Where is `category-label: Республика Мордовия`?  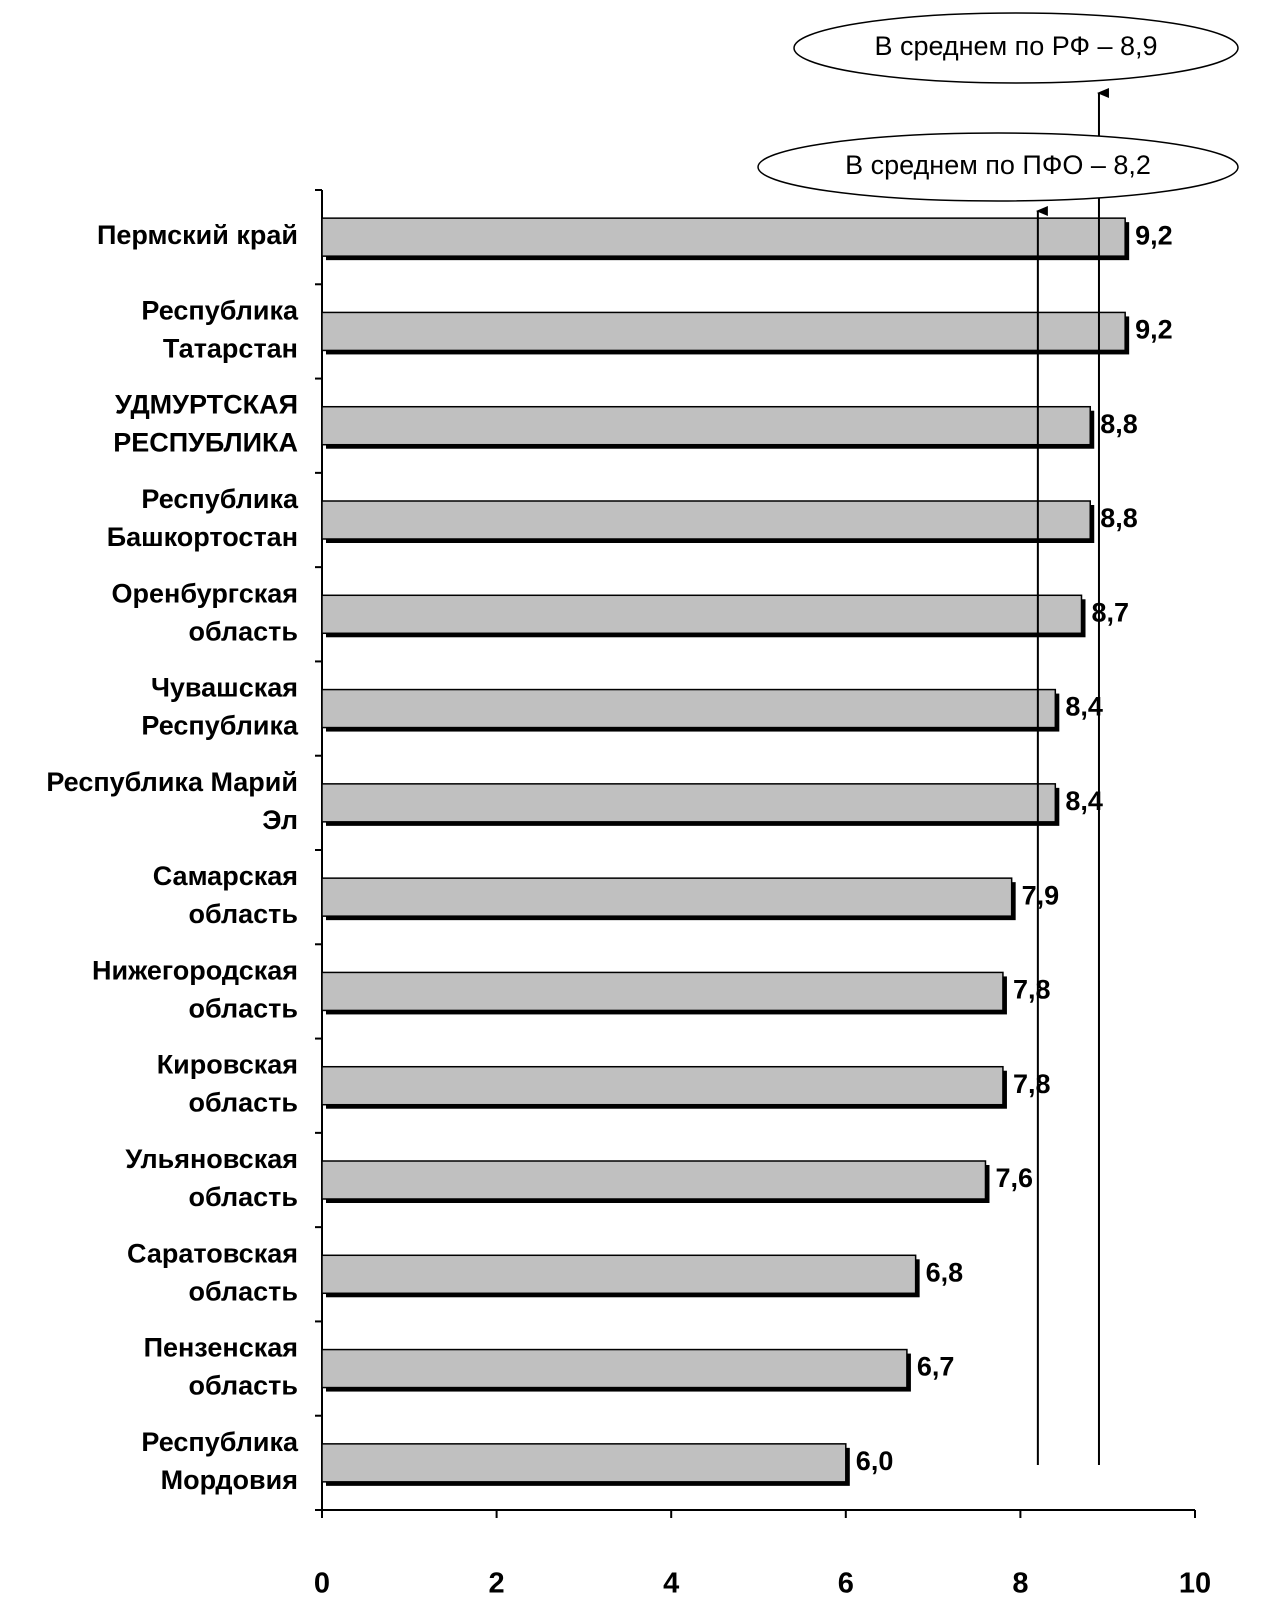
category-label: Республика Мордовия is located at coordinates (220, 1461).